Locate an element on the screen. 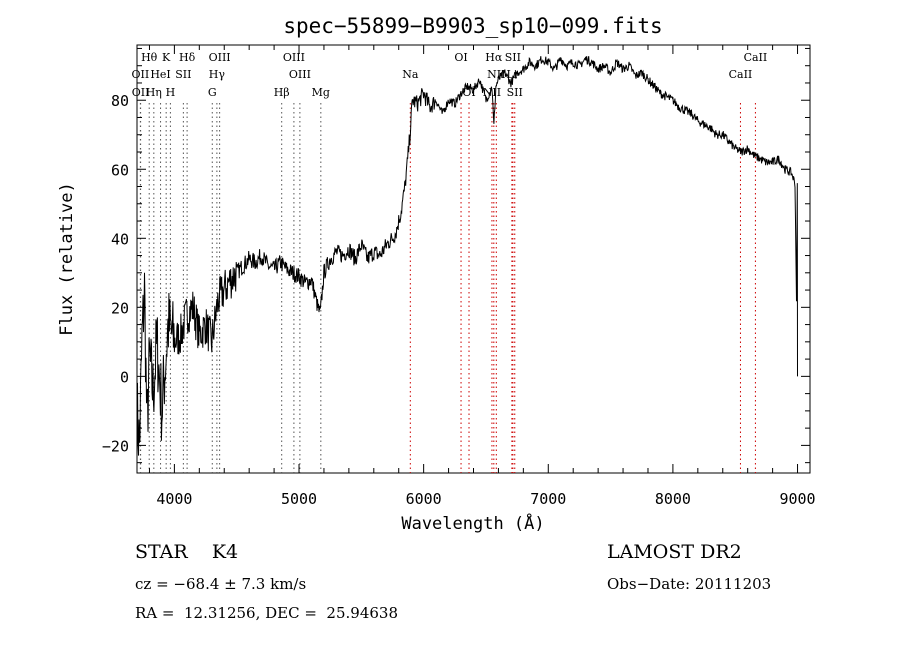 The height and width of the screenshot is (650, 900). spectral-line-label: NII is located at coordinates (496, 74).